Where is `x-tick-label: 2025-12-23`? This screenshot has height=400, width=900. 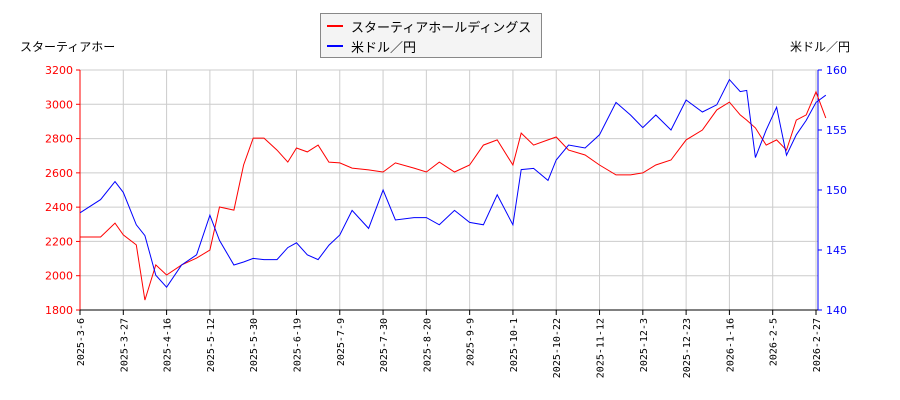 x-tick-label: 2025-12-23 is located at coordinates (687, 348).